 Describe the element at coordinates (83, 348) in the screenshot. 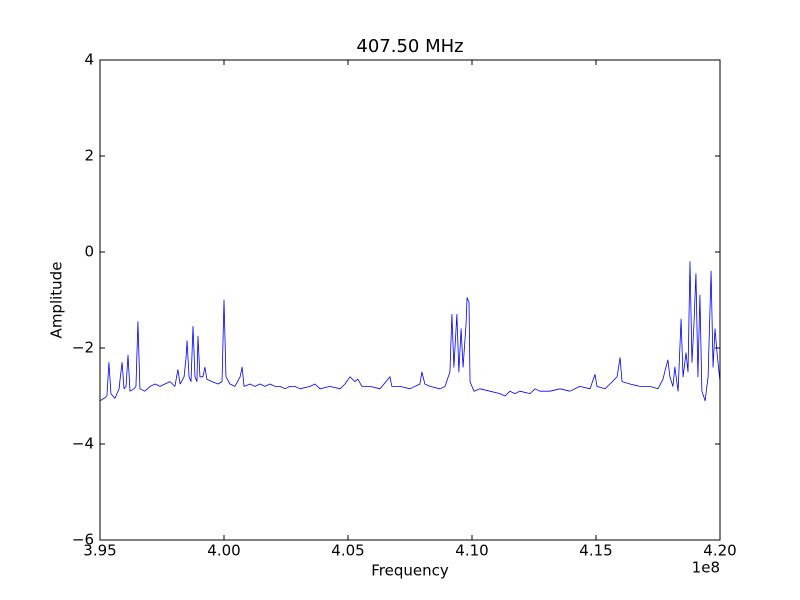

I see `y-tick-label: −2` at that location.